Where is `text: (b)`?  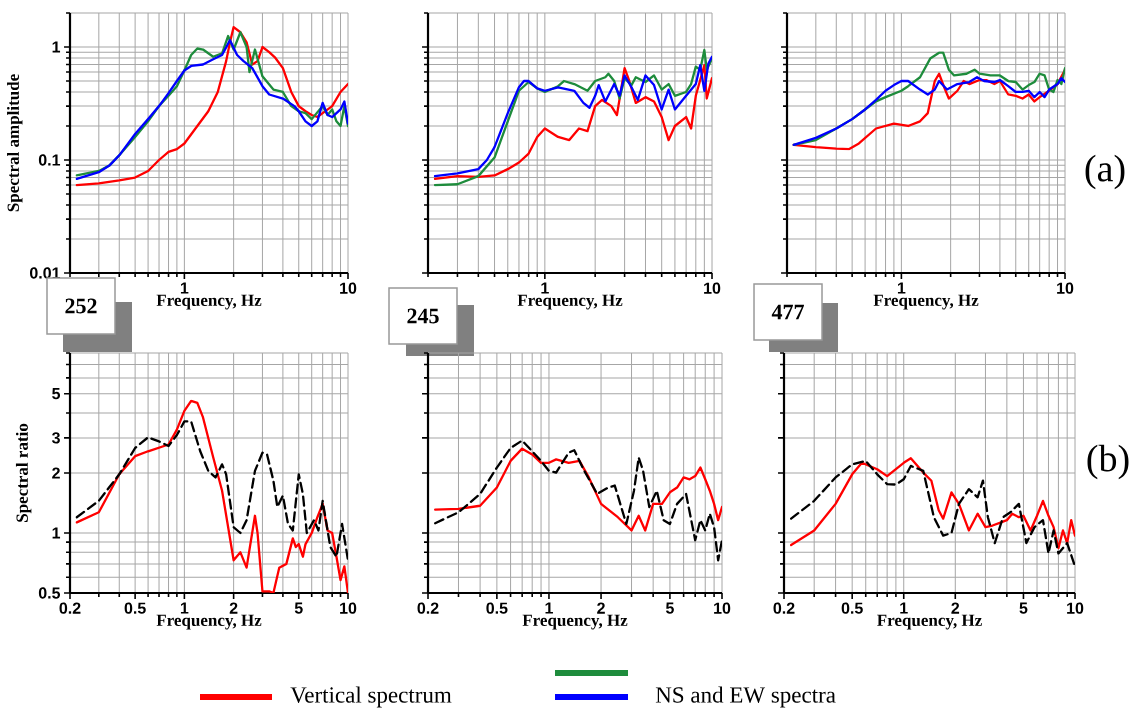
text: (b) is located at coordinates (1108, 462).